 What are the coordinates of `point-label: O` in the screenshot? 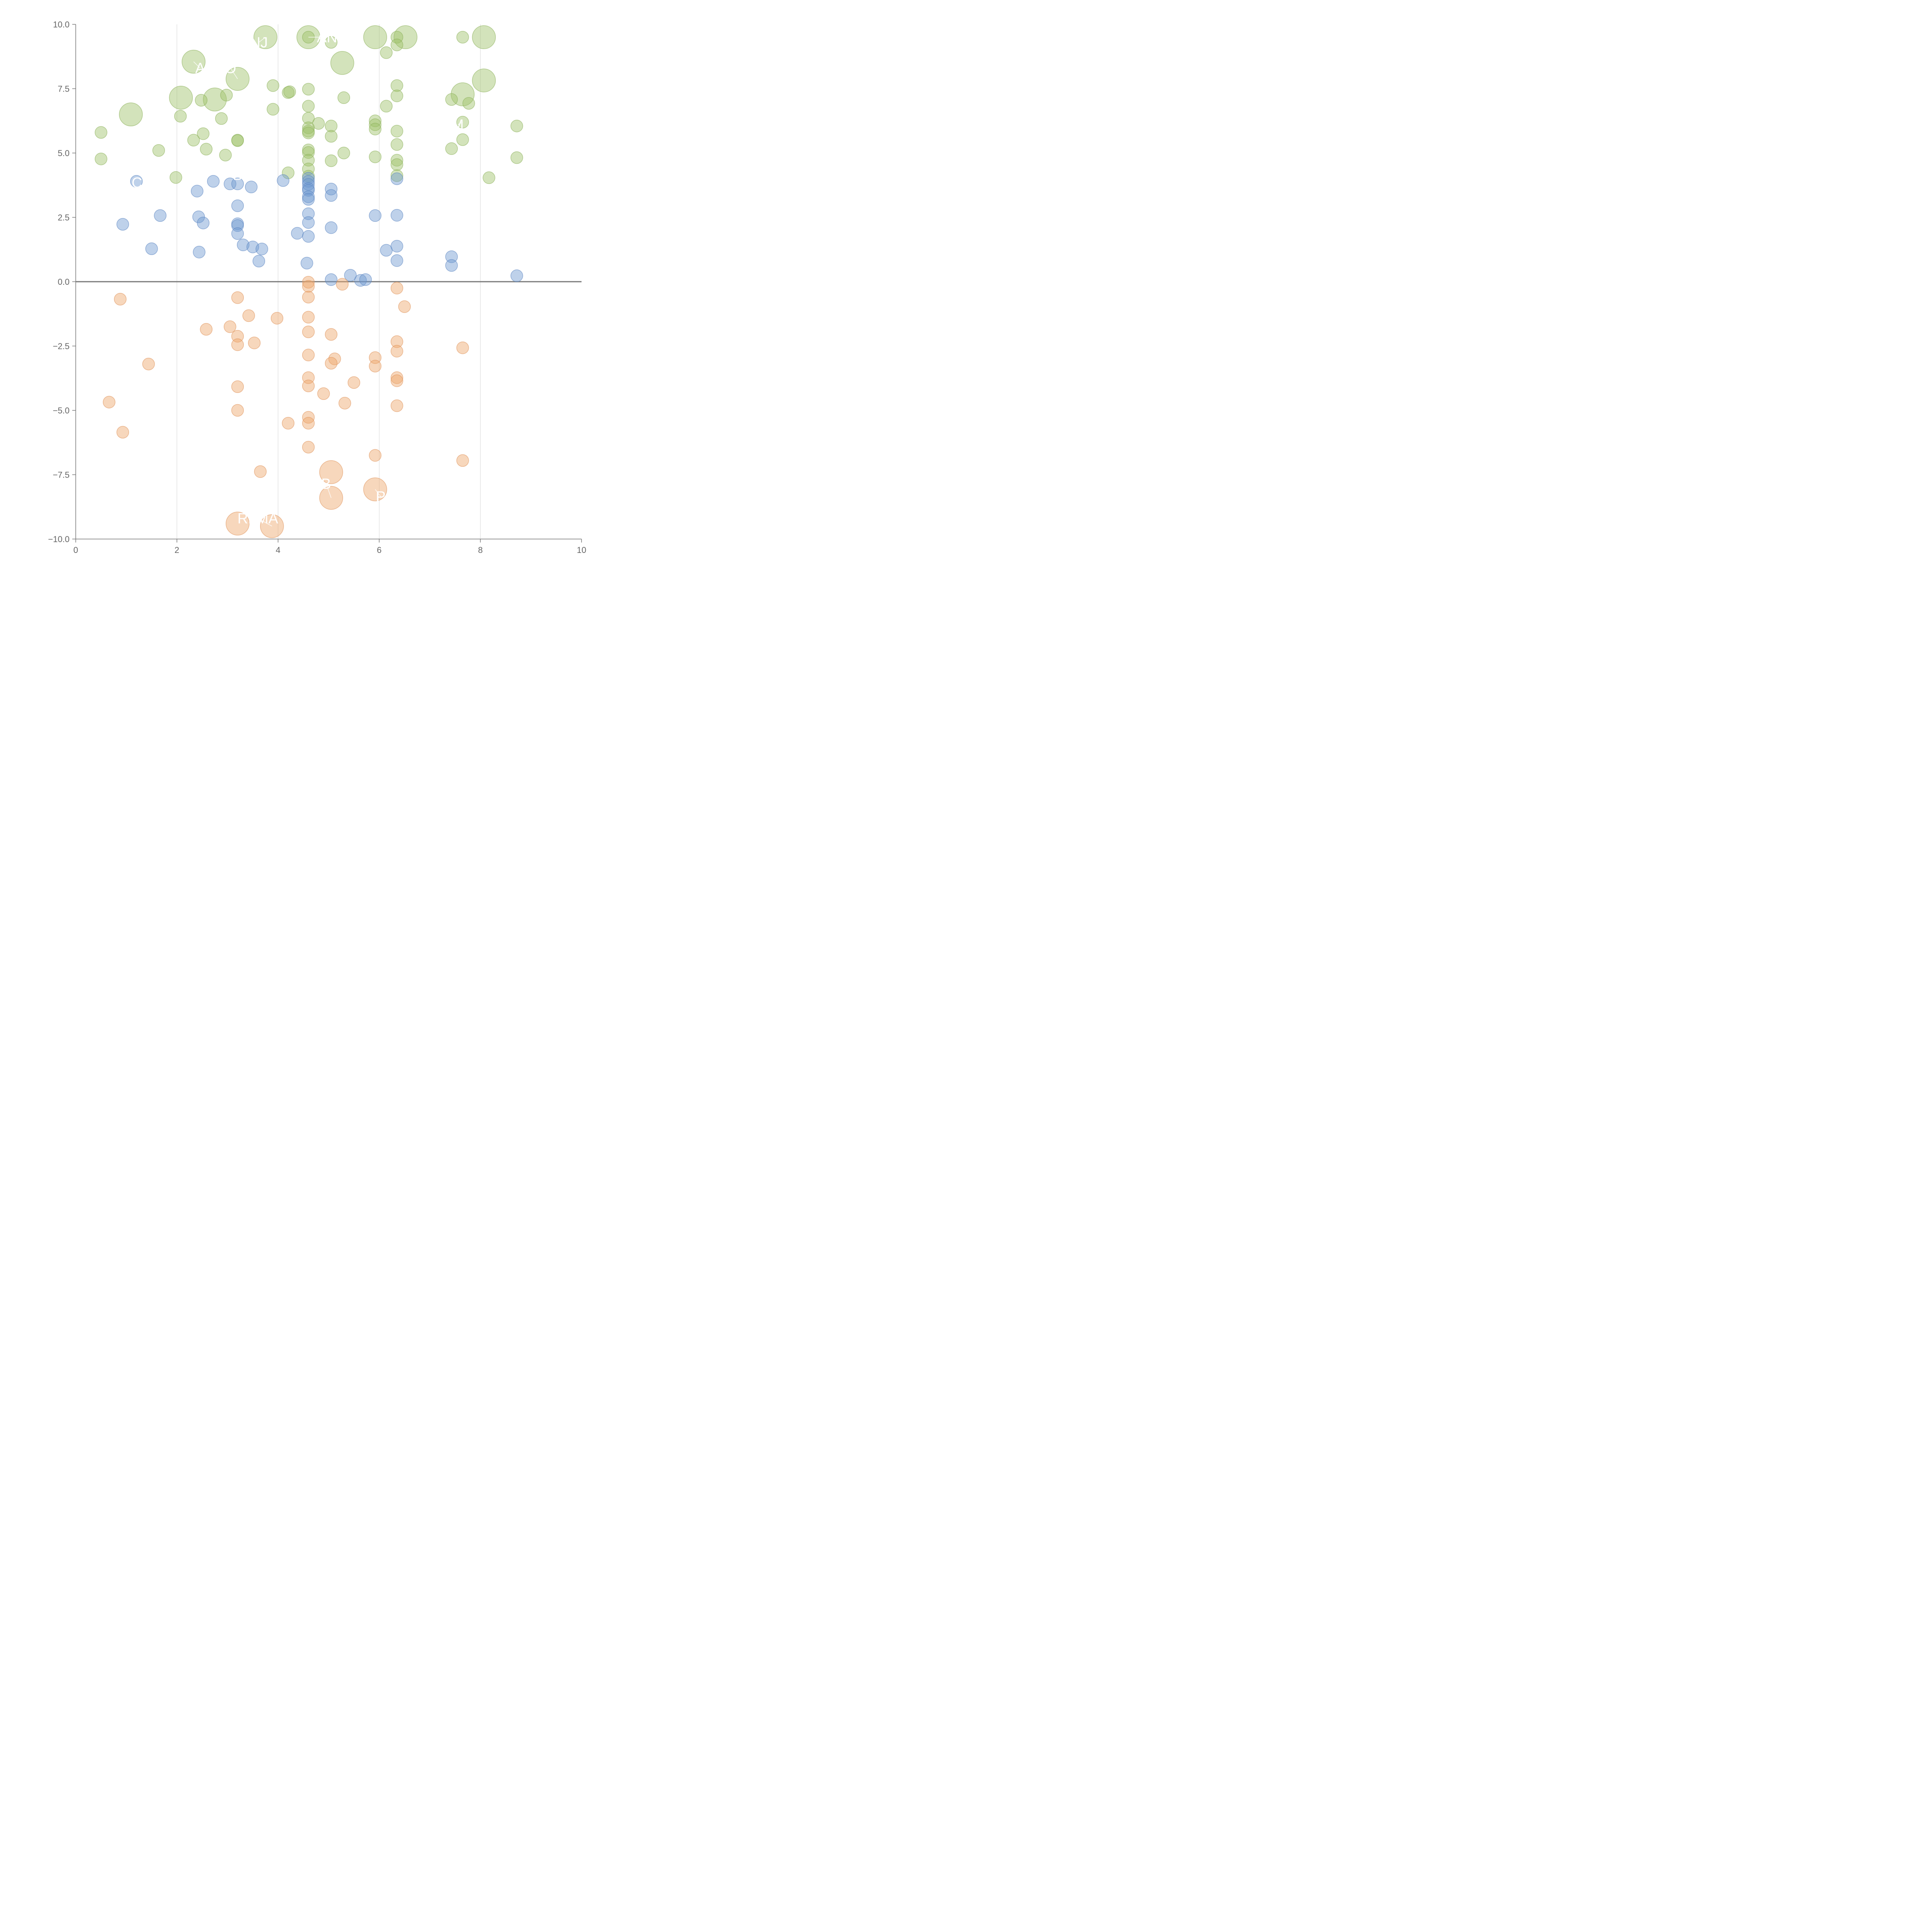 It's located at (230, 68).